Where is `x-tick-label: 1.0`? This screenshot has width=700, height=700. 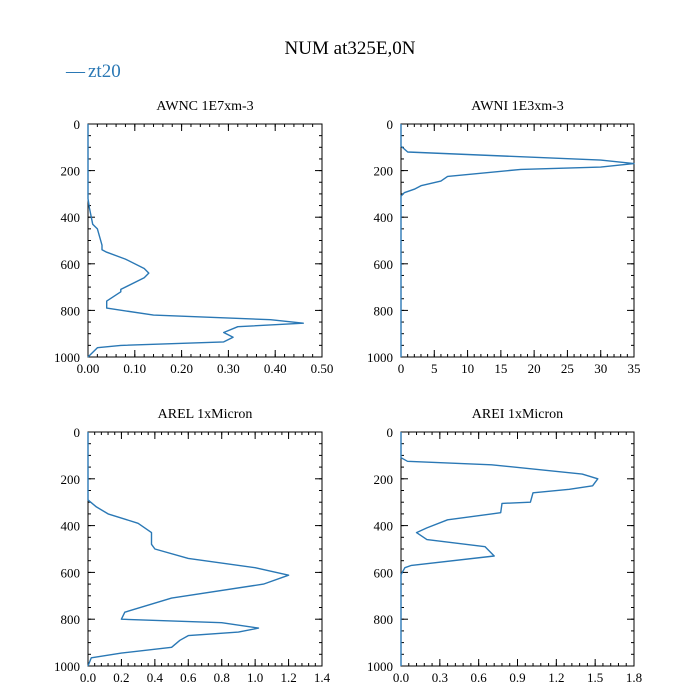
x-tick-label: 1.0 is located at coordinates (255, 677).